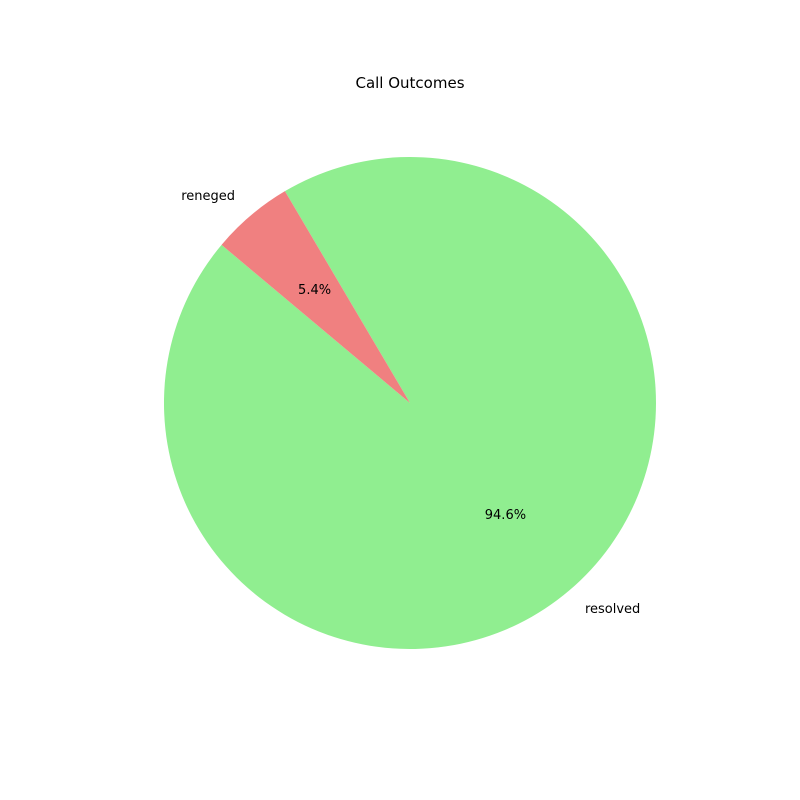 The width and height of the screenshot is (800, 800). Describe the element at coordinates (612, 609) in the screenshot. I see `slice-label-resolved: resolved` at that location.